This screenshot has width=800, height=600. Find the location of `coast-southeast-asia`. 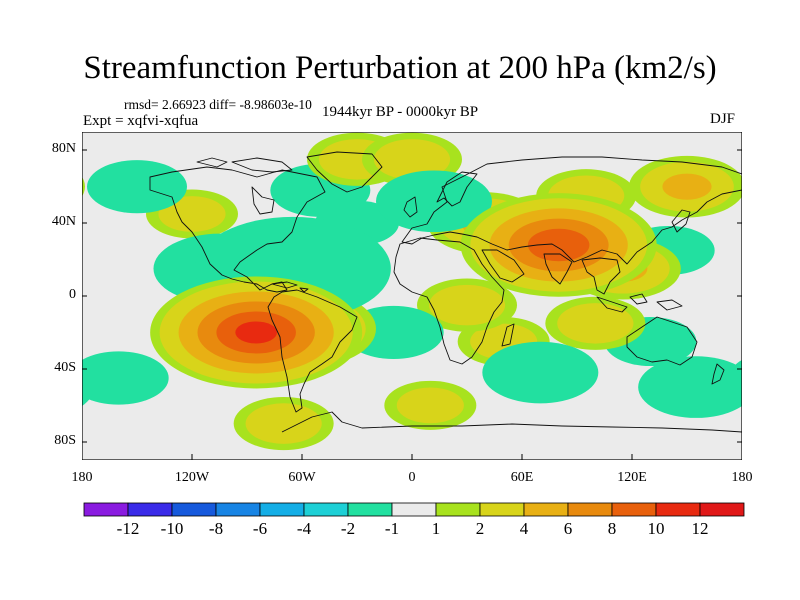

coast-southeast-asia is located at coordinates (601, 276).